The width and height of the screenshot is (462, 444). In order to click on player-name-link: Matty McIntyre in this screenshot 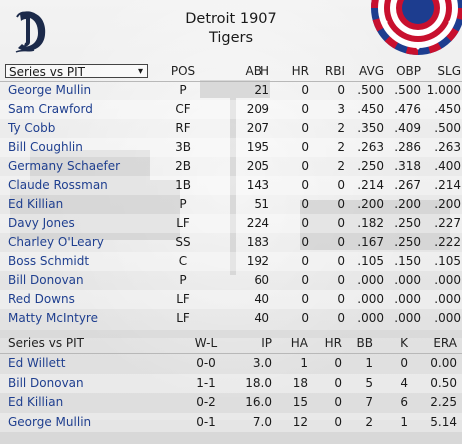, I will do `click(53, 318)`.